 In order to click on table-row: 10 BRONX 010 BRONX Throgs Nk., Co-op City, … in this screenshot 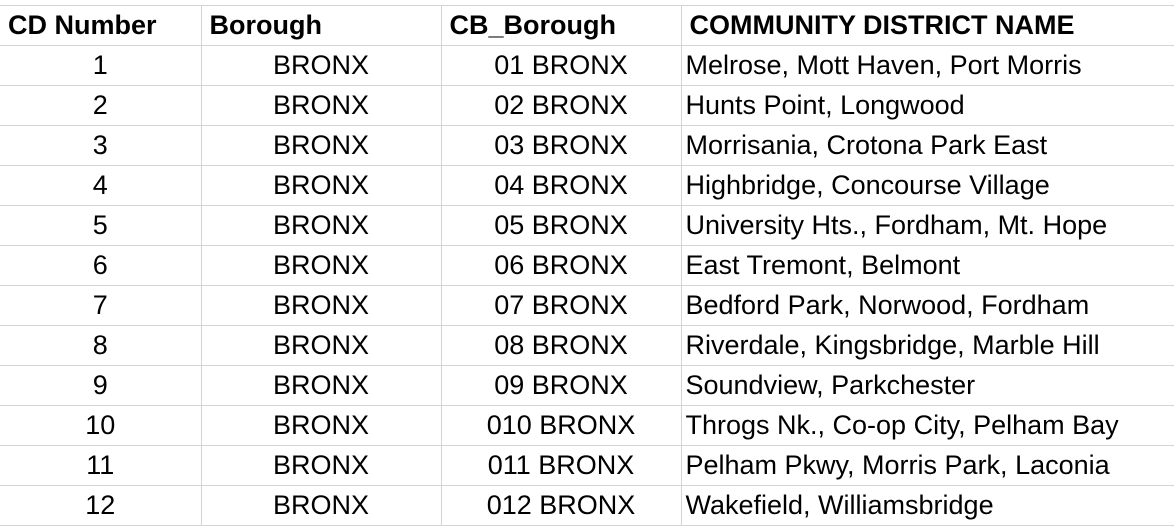, I will do `click(587, 425)`.